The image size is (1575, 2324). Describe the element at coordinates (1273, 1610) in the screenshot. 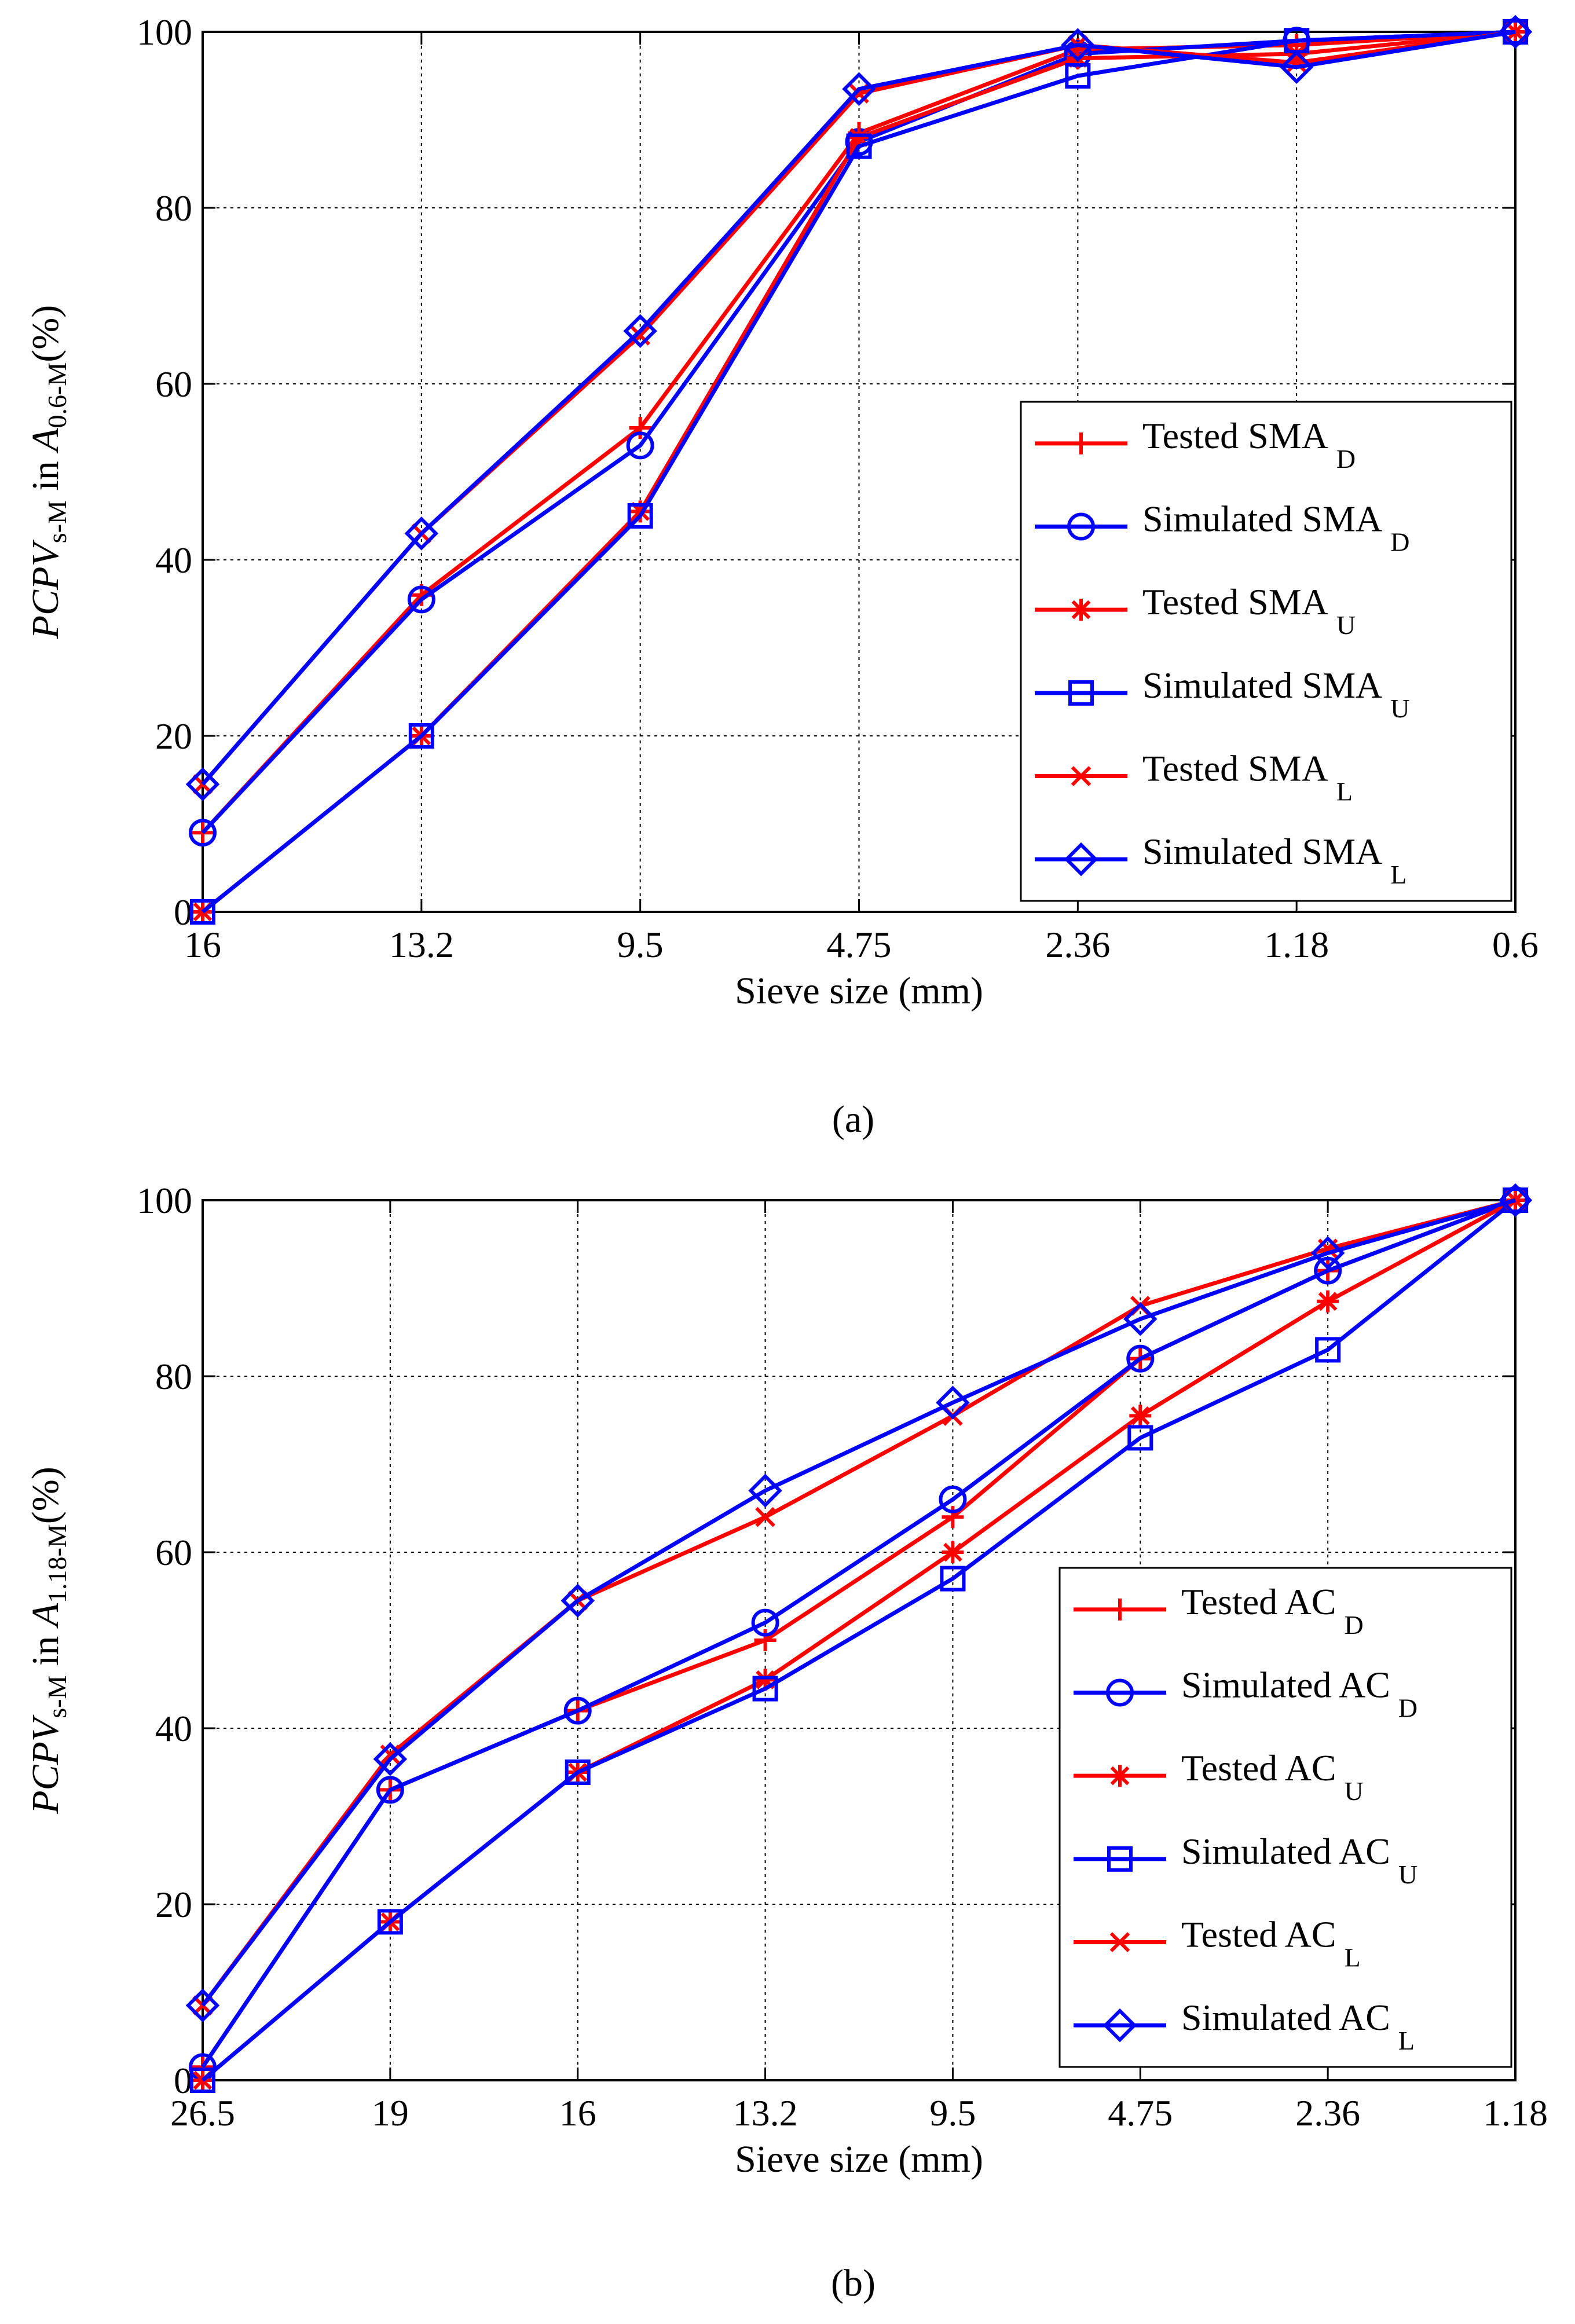

I see `legend-label: Tested ACD` at that location.